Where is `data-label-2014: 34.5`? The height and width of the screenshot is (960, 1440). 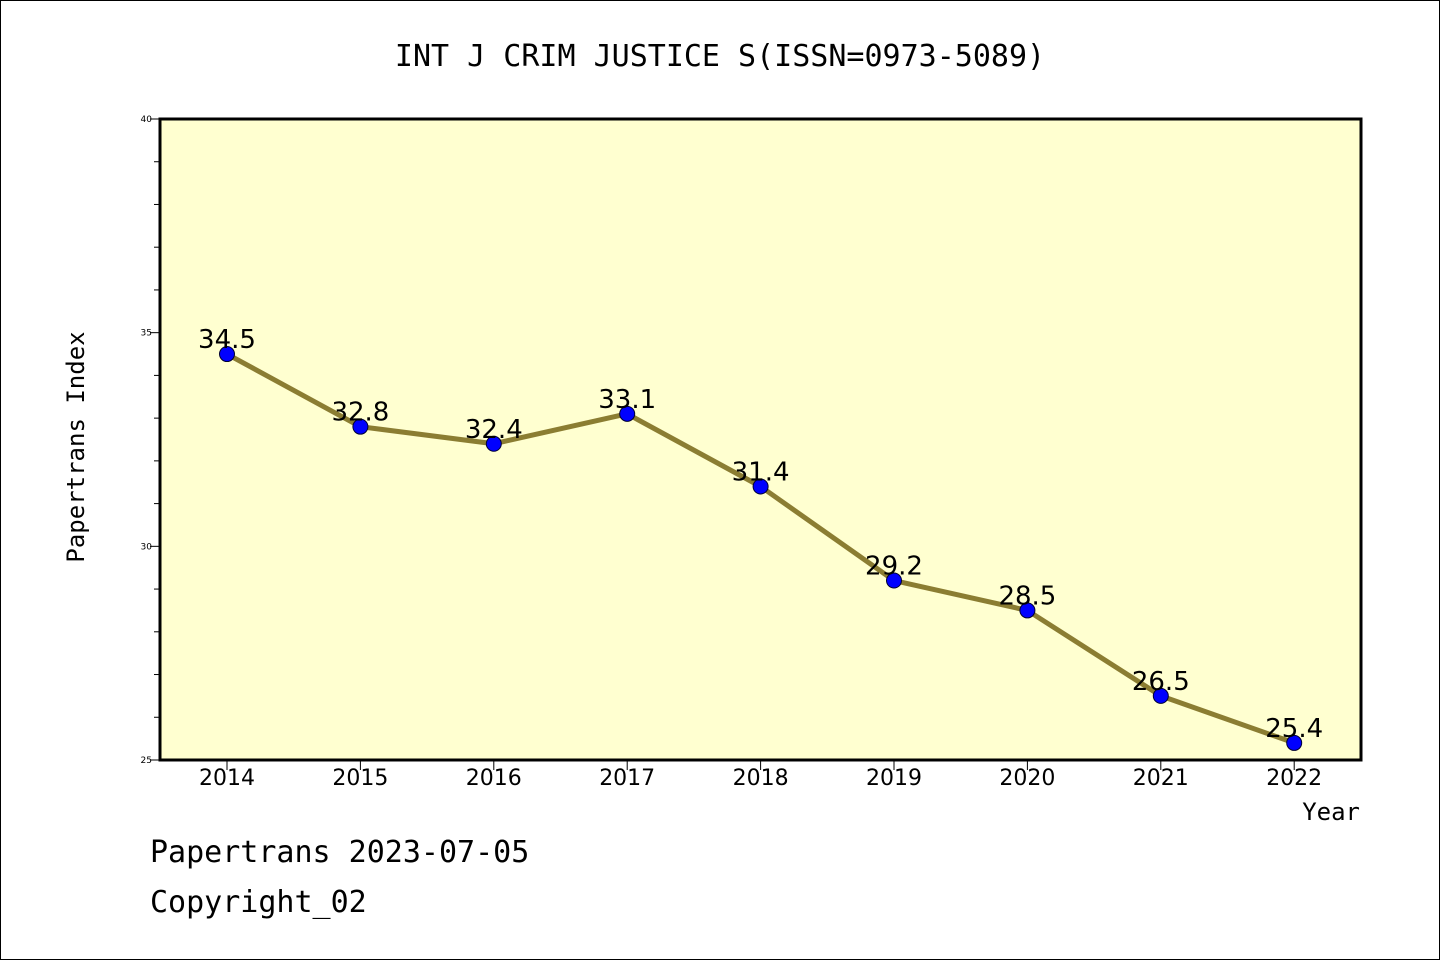 data-label-2014: 34.5 is located at coordinates (227, 340).